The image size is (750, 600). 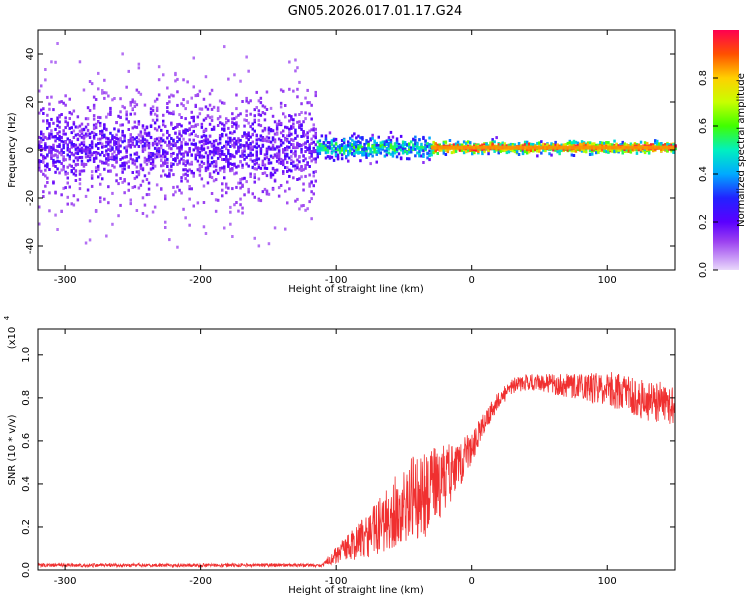 What do you see at coordinates (726, 150) in the screenshot?
I see `colorbar-gradient` at bounding box center [726, 150].